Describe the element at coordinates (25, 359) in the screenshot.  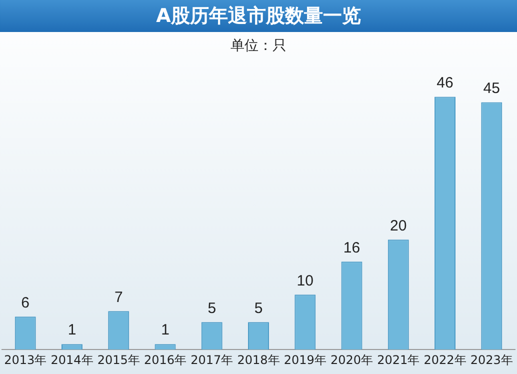
I see `x-tick-label: 2013年` at that location.